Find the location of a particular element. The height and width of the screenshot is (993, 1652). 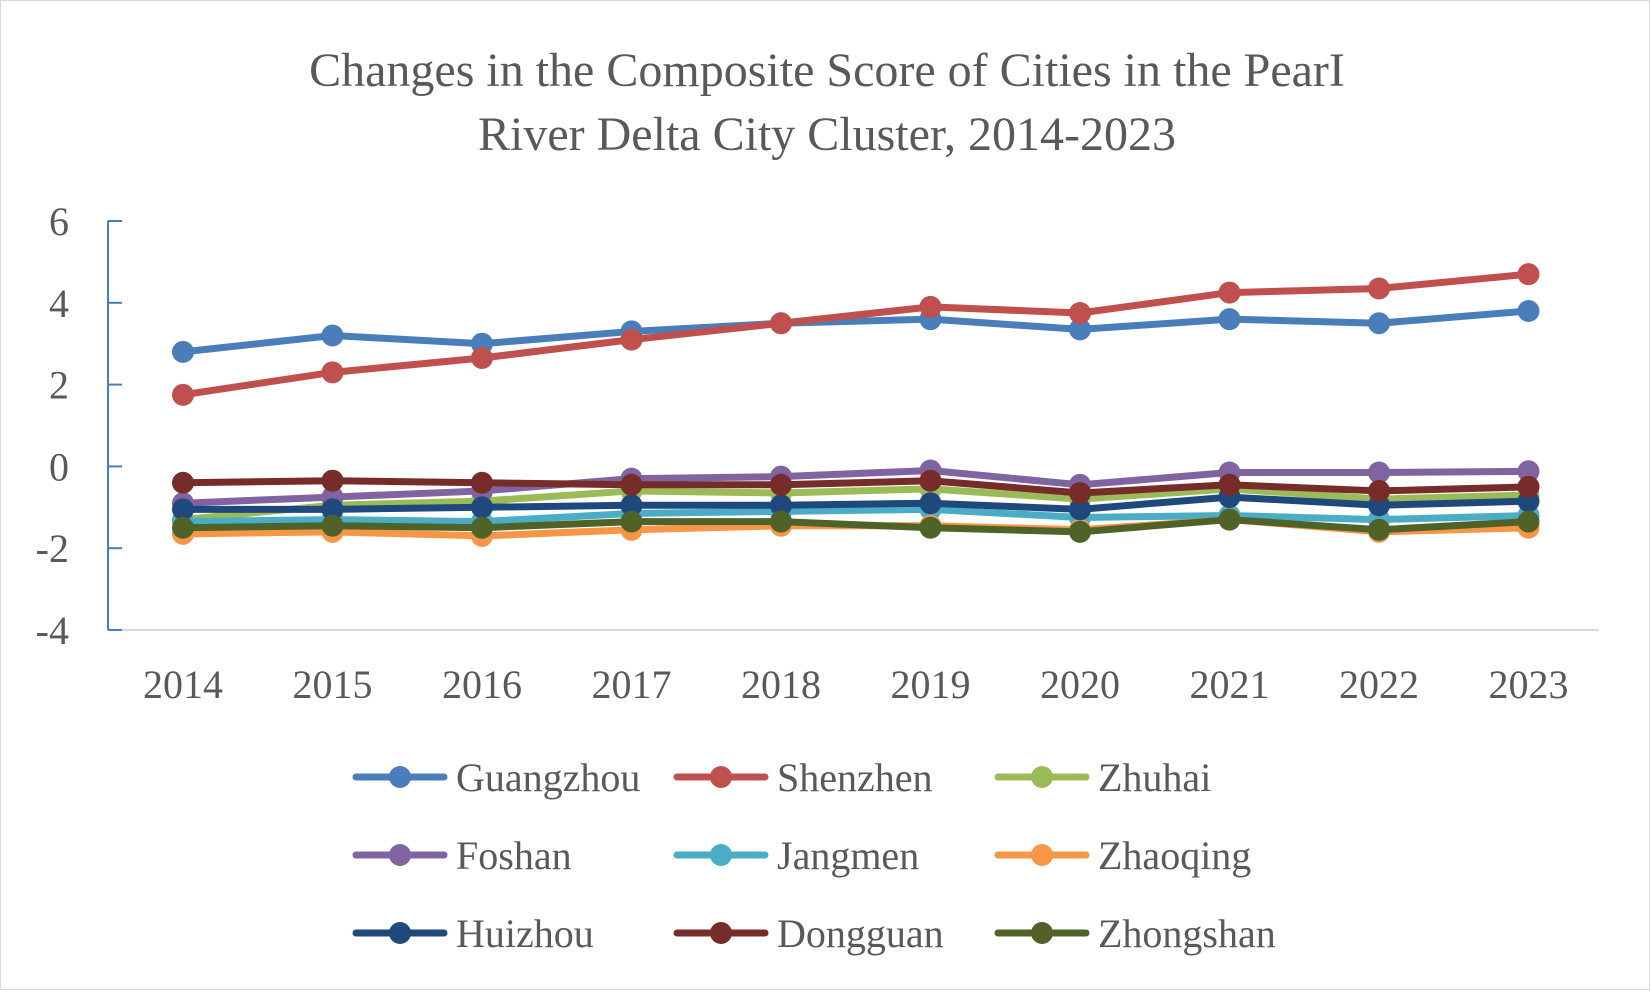

x-tick-label: 2019 is located at coordinates (931, 684).